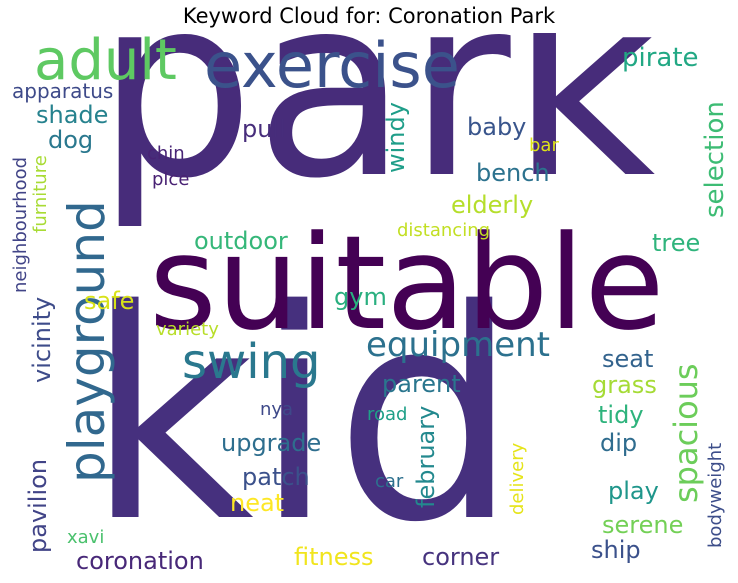 The width and height of the screenshot is (738, 583). What do you see at coordinates (389, 481) in the screenshot?
I see `word-car: car` at bounding box center [389, 481].